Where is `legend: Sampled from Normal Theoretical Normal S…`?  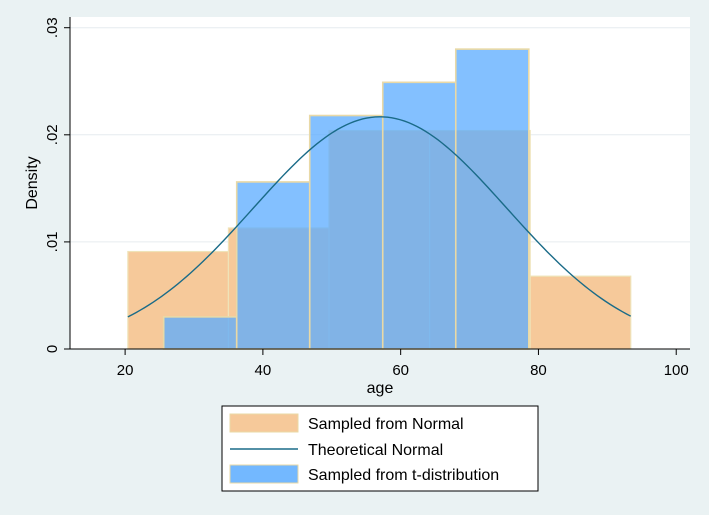
legend: Sampled from Normal Theoretical Normal S… is located at coordinates (380, 448).